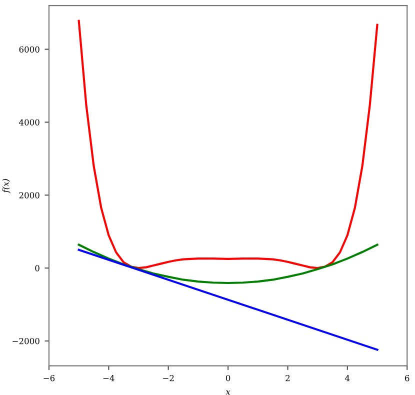 The image size is (415, 395). I want to click on y-axis-title: f(x), so click(6, 186).